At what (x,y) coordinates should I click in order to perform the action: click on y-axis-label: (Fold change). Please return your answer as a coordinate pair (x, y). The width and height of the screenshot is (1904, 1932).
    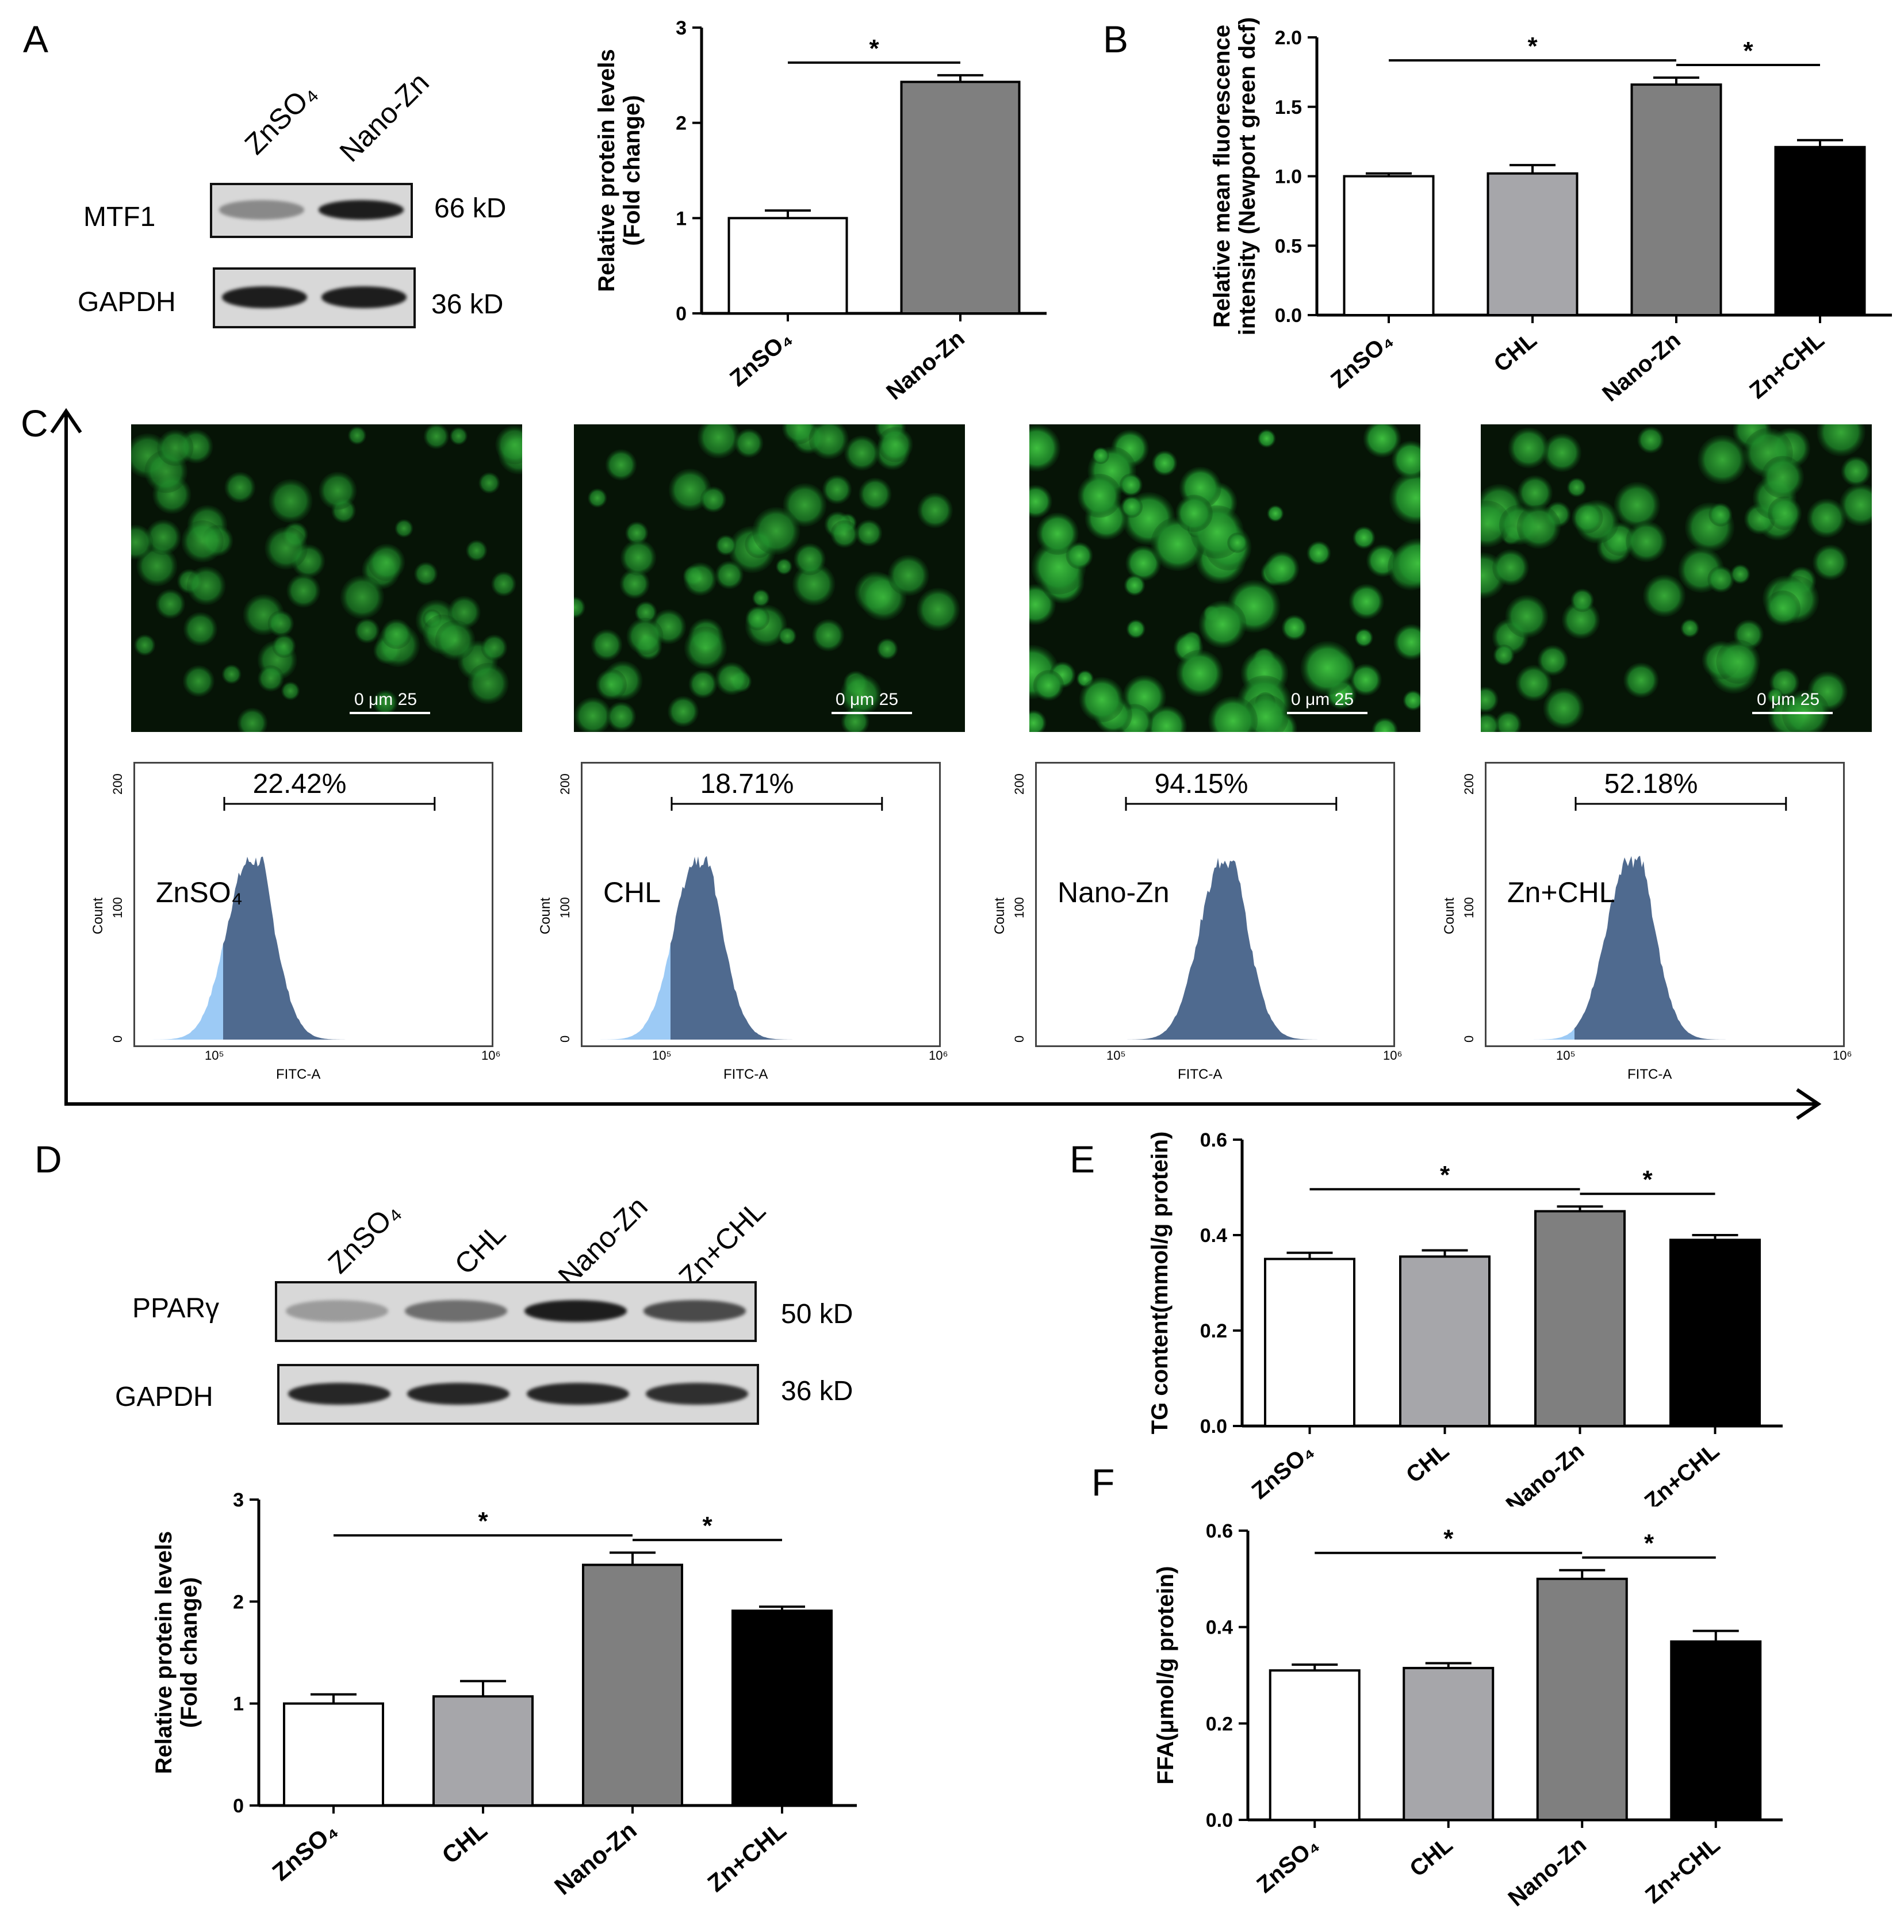
    Looking at the image, I should click on (632, 170).